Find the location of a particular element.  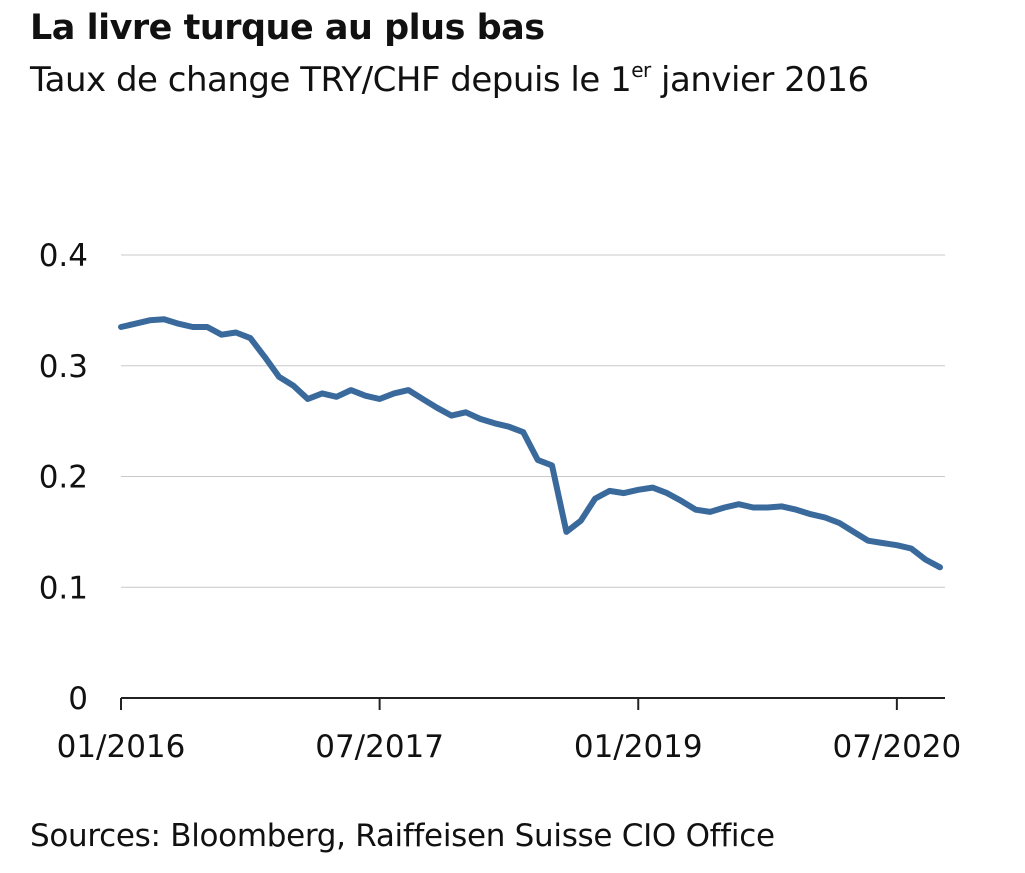

x-tick-label-3: 07/2020 is located at coordinates (896, 747).